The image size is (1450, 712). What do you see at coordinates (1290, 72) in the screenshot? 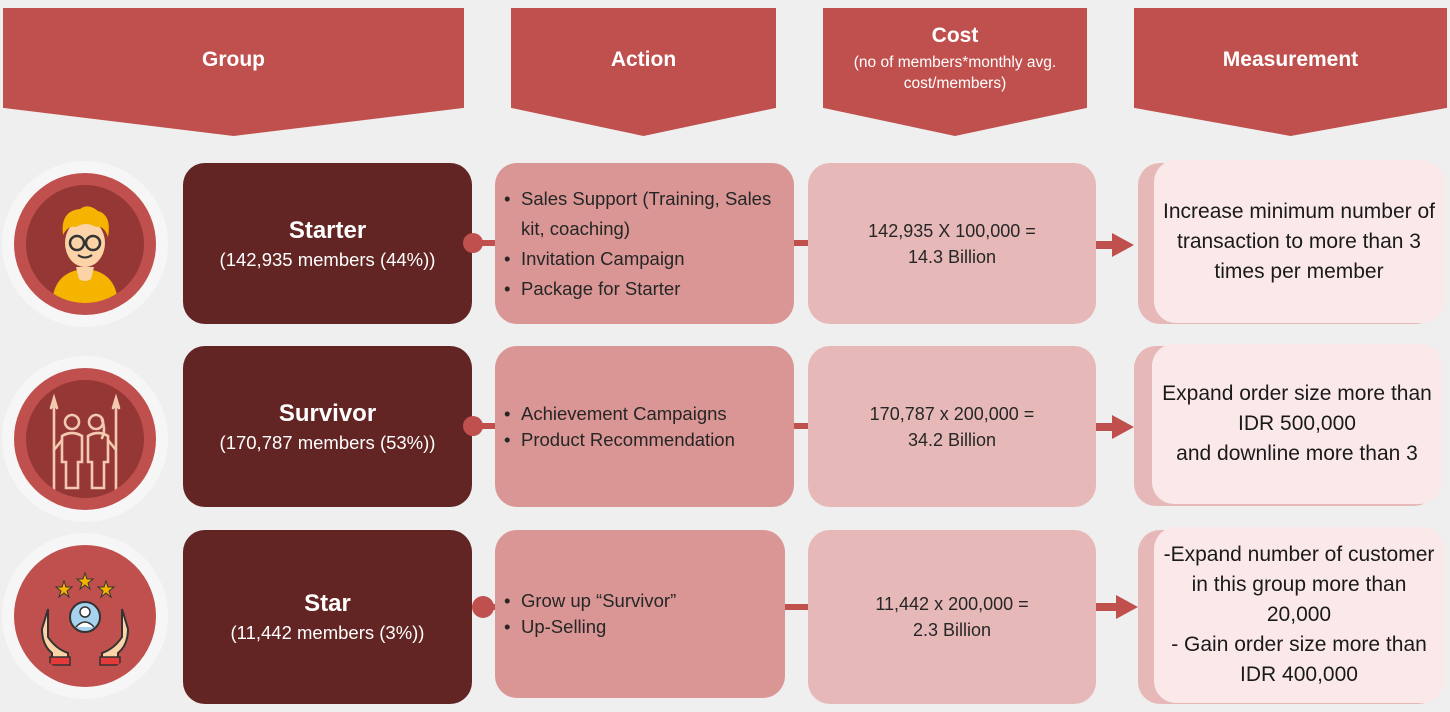
I see `header-measurement: Measurement` at bounding box center [1290, 72].